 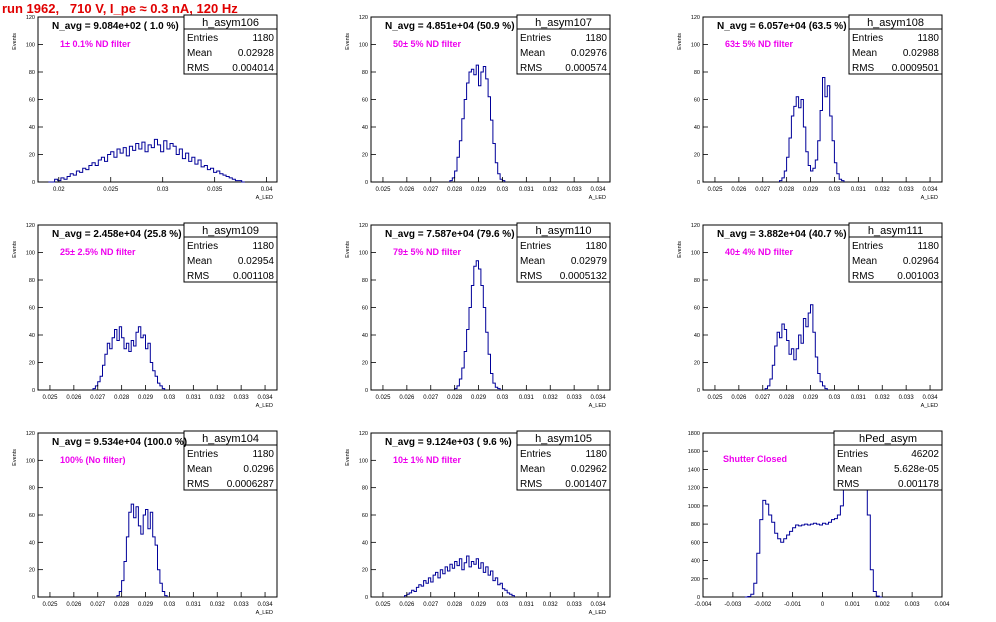 What do you see at coordinates (253, 68) in the screenshot?
I see `stats-value-rms: 0.004014` at bounding box center [253, 68].